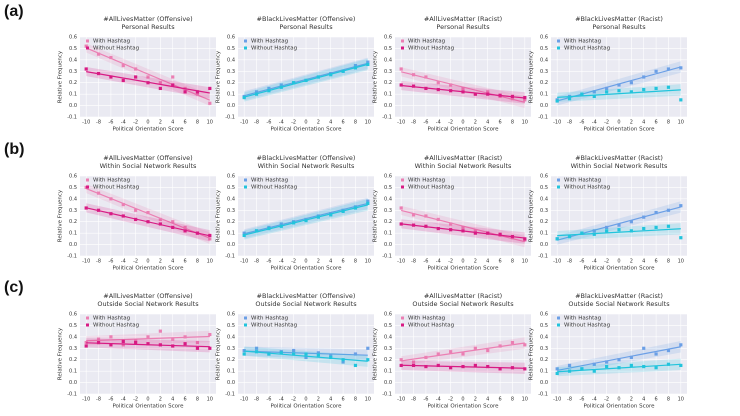 This screenshot has width=740, height=416. What do you see at coordinates (463, 352) in the screenshot?
I see `trend-line` at bounding box center [463, 352].